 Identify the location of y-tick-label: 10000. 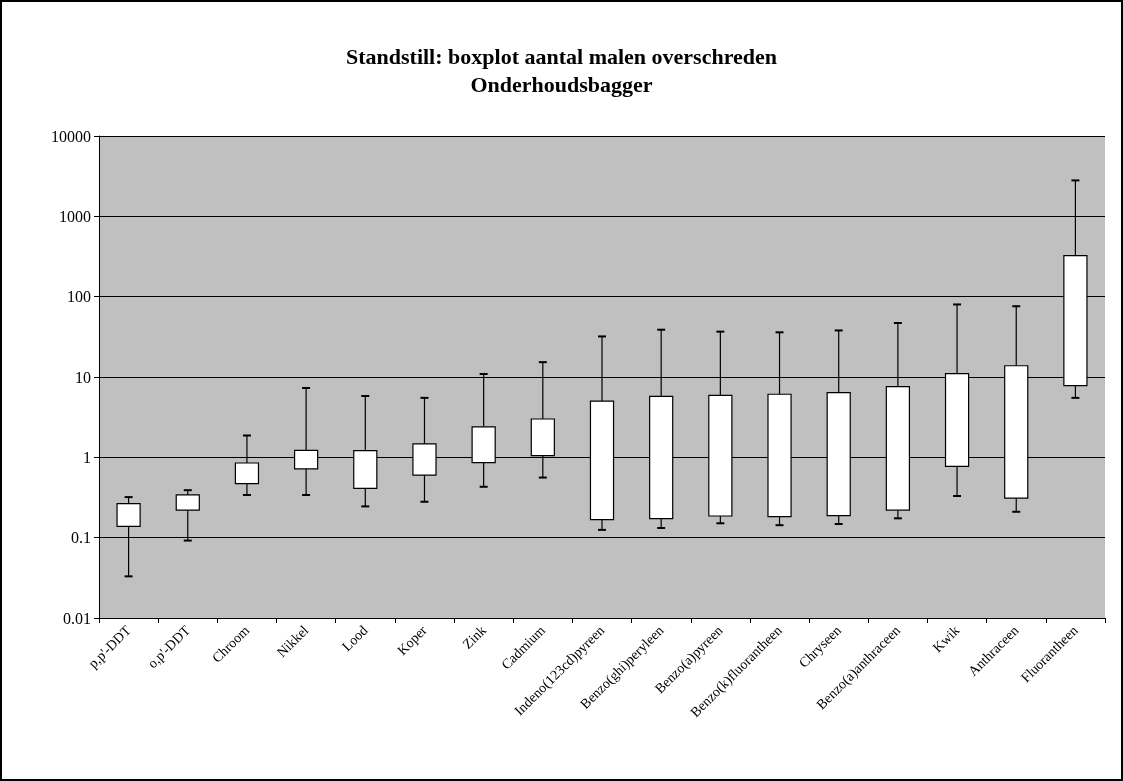
(71, 136).